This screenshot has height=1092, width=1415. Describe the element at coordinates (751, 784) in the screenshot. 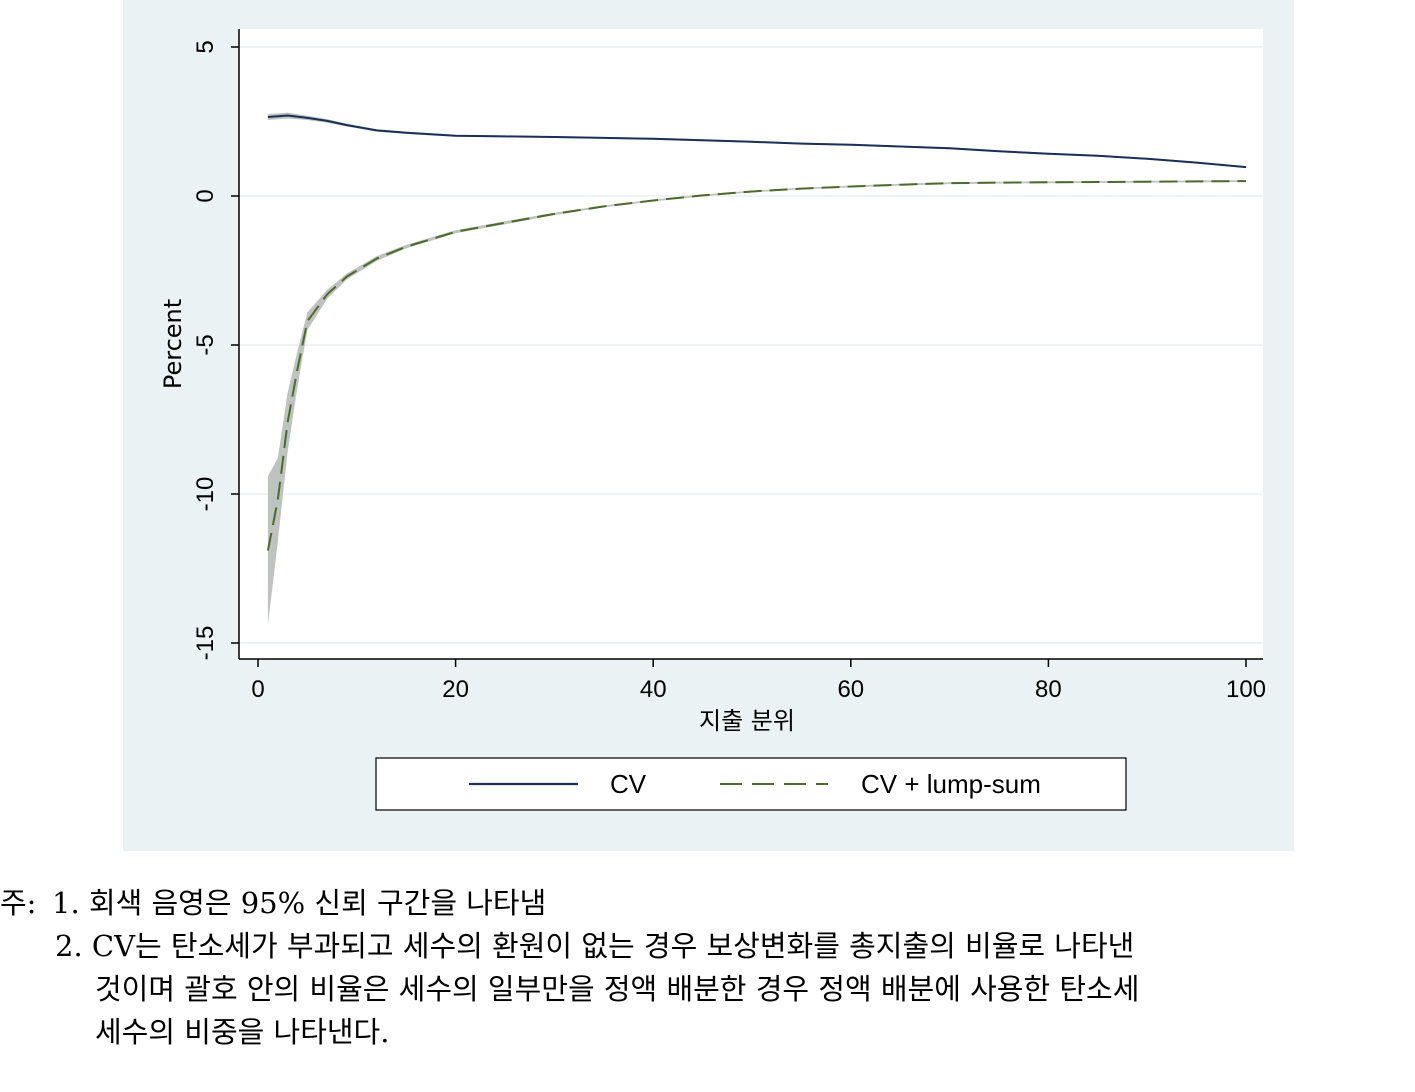

I see `legend: CV CV + lump-sum` at that location.